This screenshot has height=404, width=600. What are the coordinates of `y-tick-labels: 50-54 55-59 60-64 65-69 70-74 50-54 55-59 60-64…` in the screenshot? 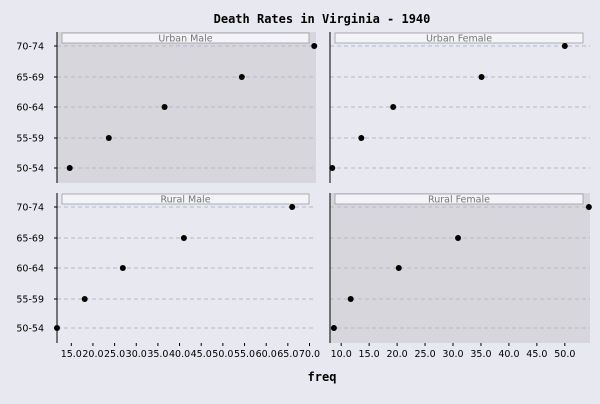 It's located at (36, 188).